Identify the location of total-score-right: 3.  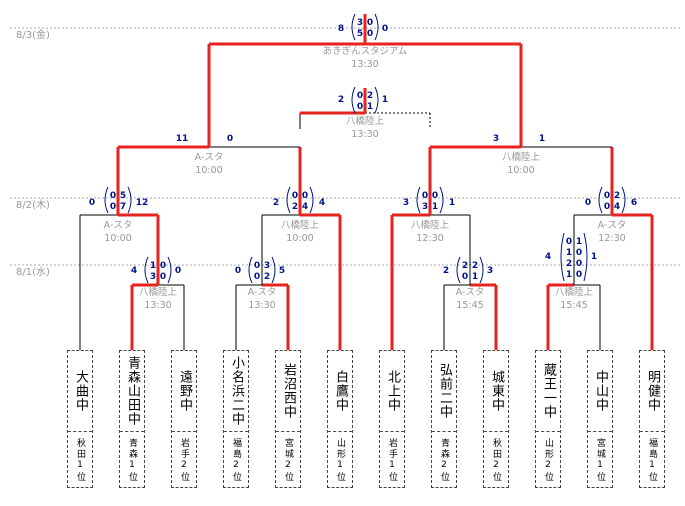
(490, 271).